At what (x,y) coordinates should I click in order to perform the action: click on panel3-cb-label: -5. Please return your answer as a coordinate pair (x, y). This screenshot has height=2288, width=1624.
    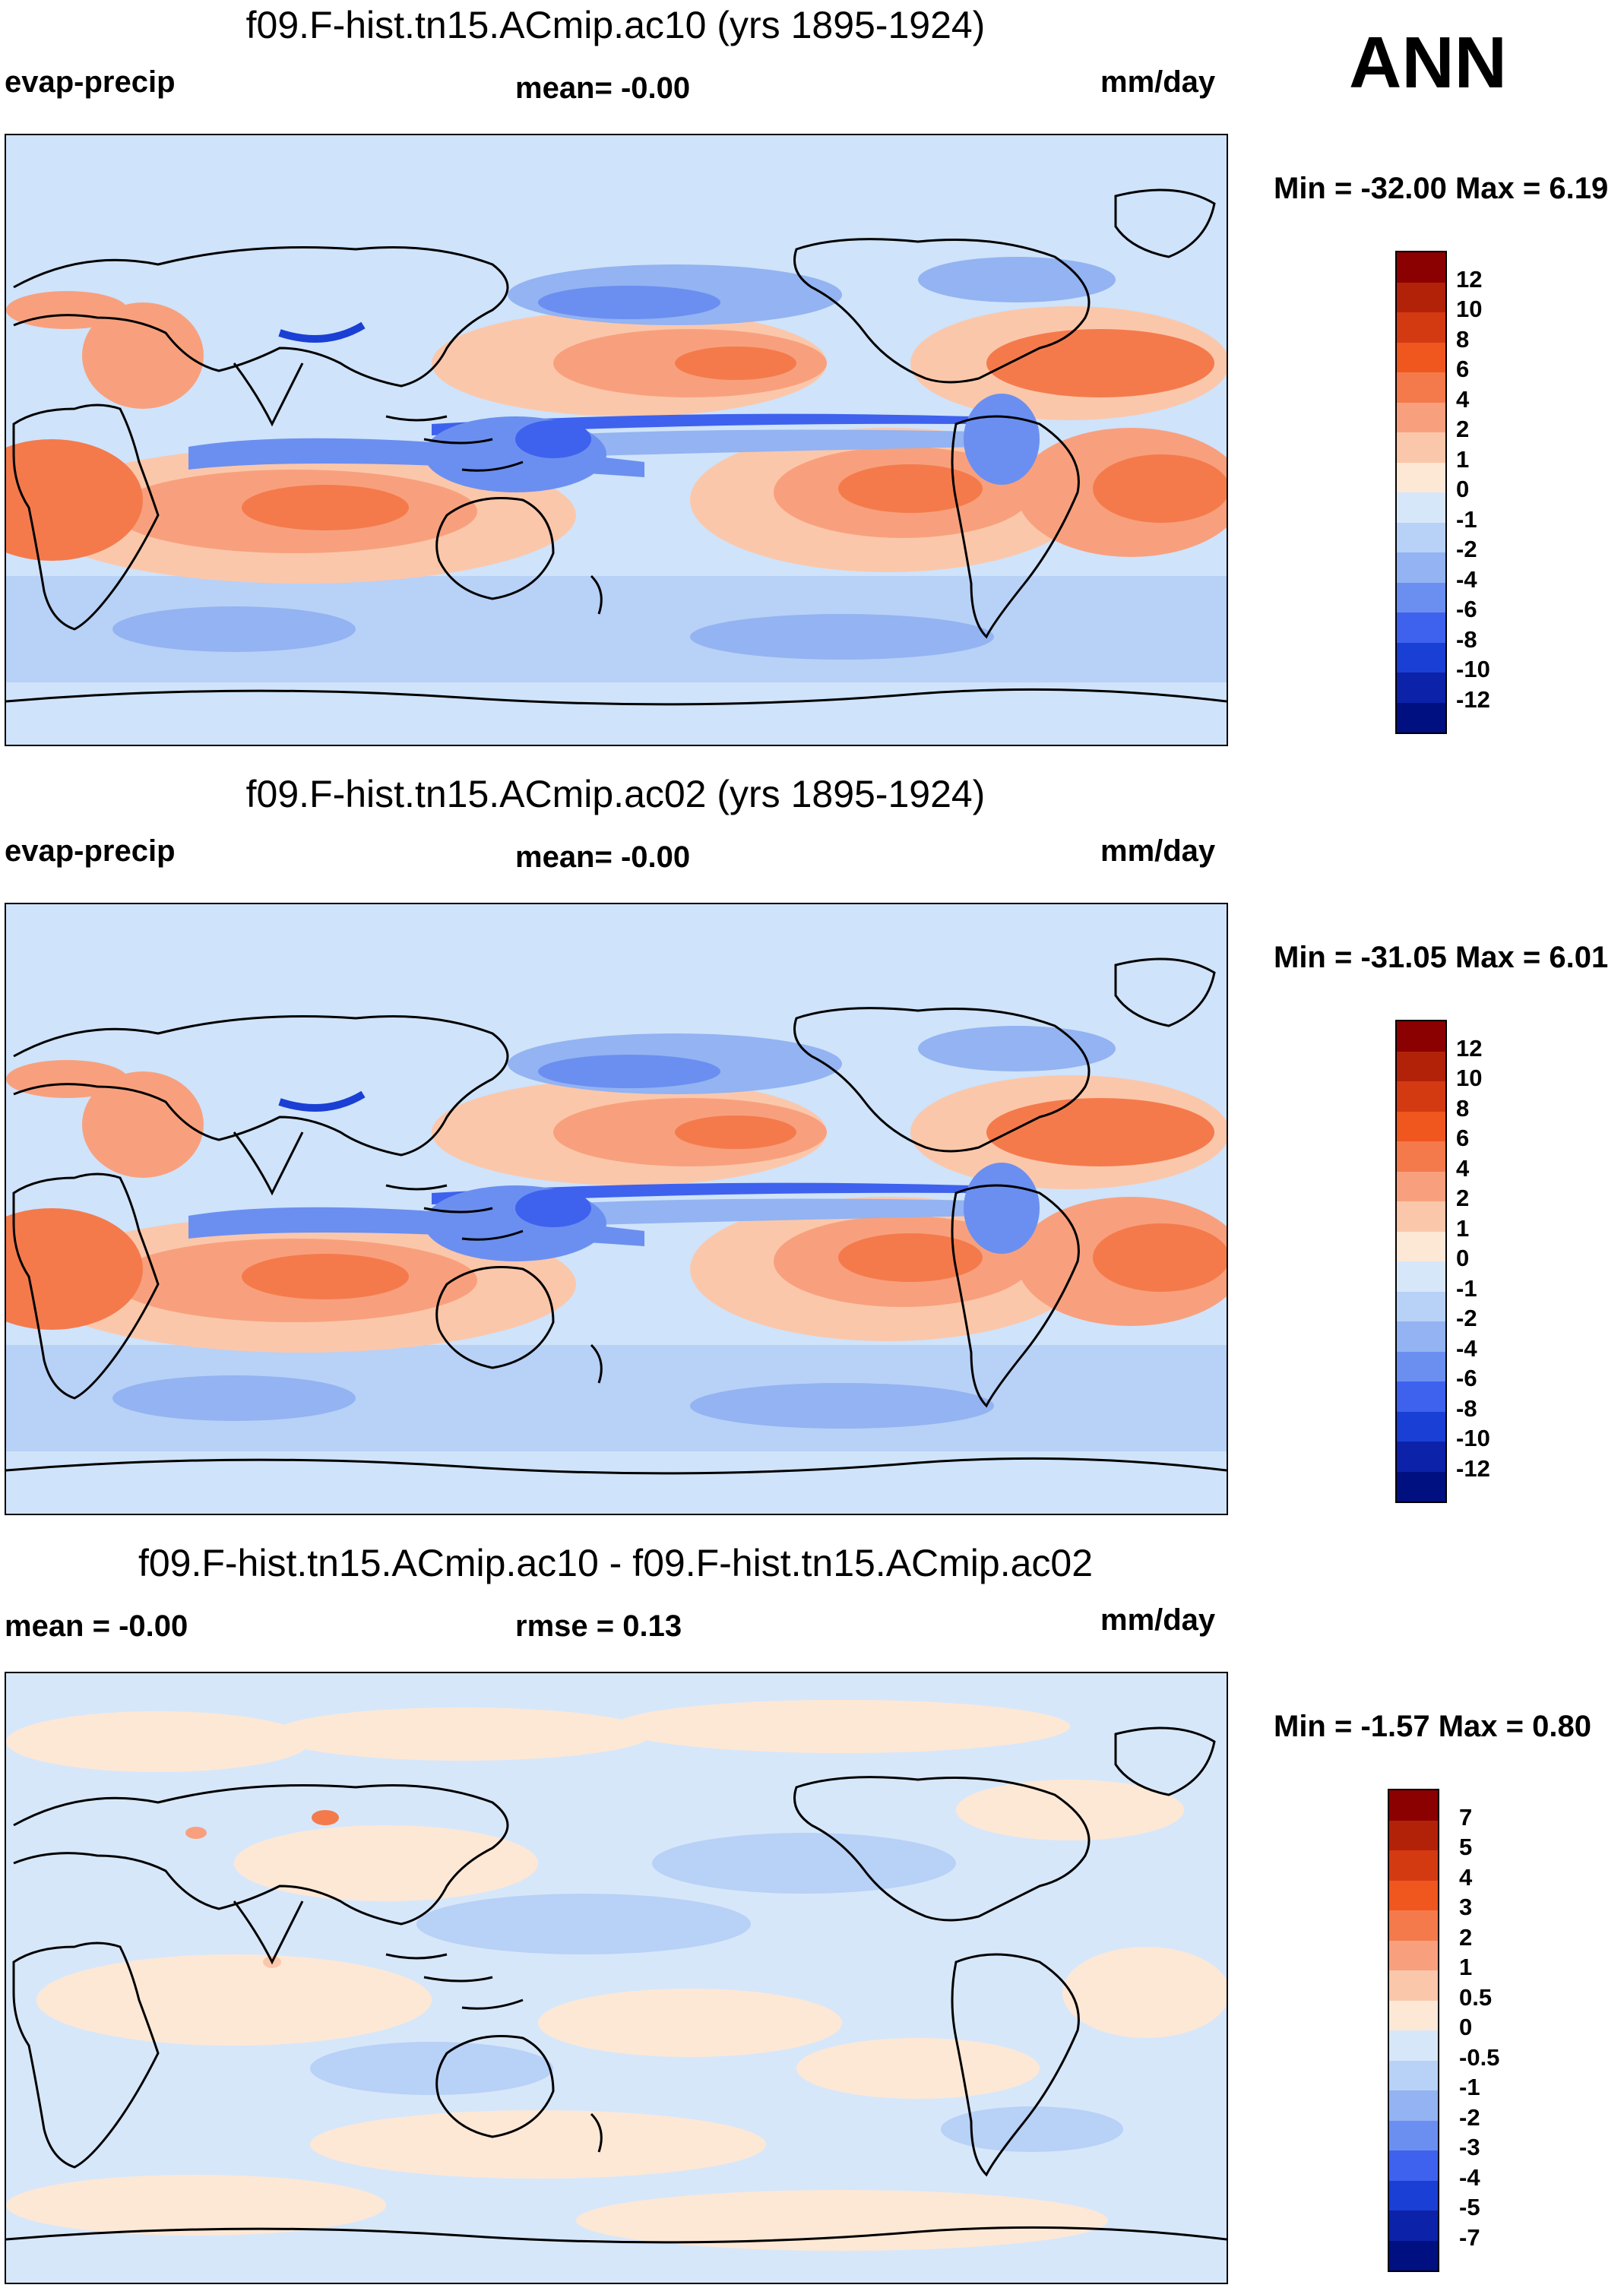
    Looking at the image, I should click on (1470, 2207).